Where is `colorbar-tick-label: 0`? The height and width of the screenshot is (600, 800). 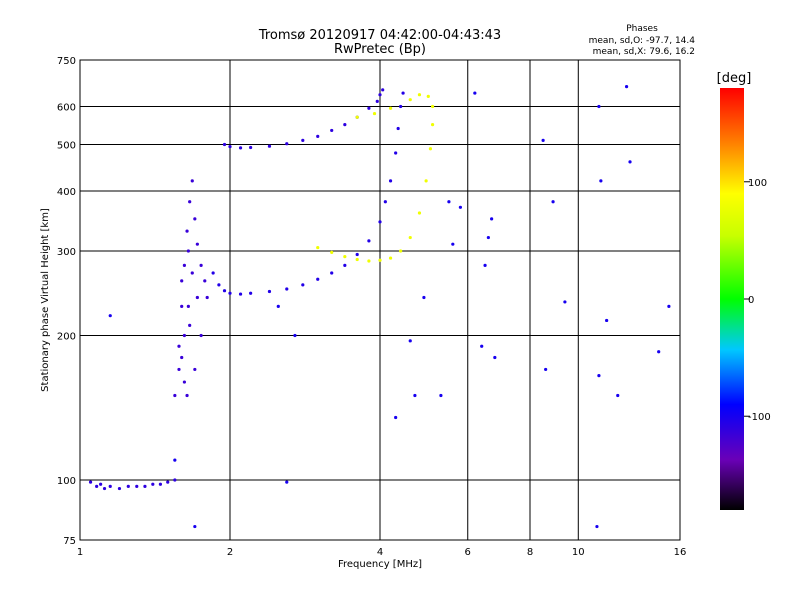 colorbar-tick-label: 0 is located at coordinates (751, 300).